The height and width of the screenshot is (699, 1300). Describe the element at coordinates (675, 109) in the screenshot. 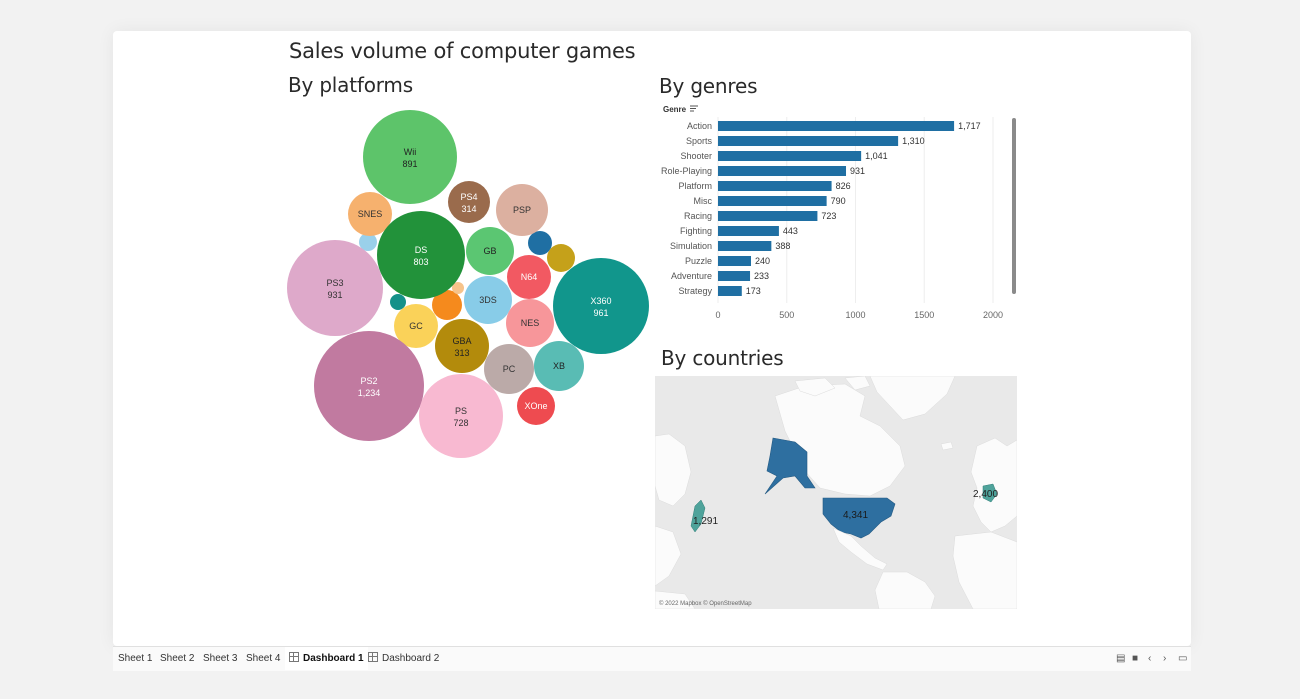

I see `genre-axis-header: Genre` at that location.